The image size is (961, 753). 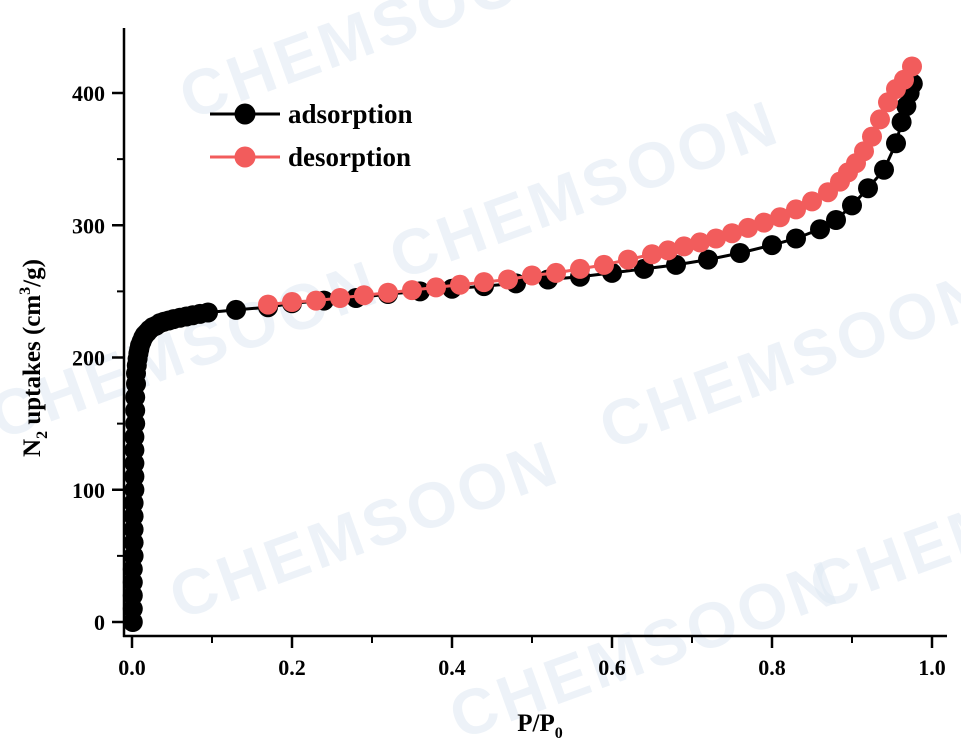 What do you see at coordinates (99, 622) in the screenshot?
I see `y-tick-label: 0` at bounding box center [99, 622].